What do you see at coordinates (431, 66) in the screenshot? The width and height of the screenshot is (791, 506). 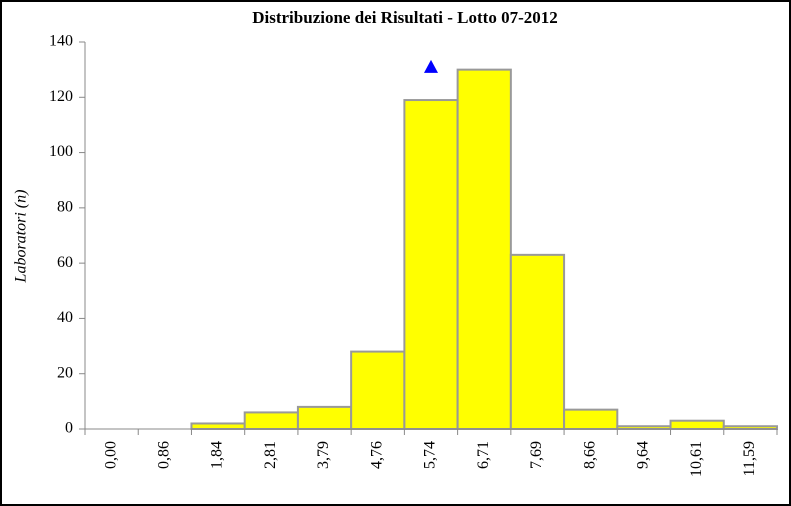 I see `marker` at bounding box center [431, 66].